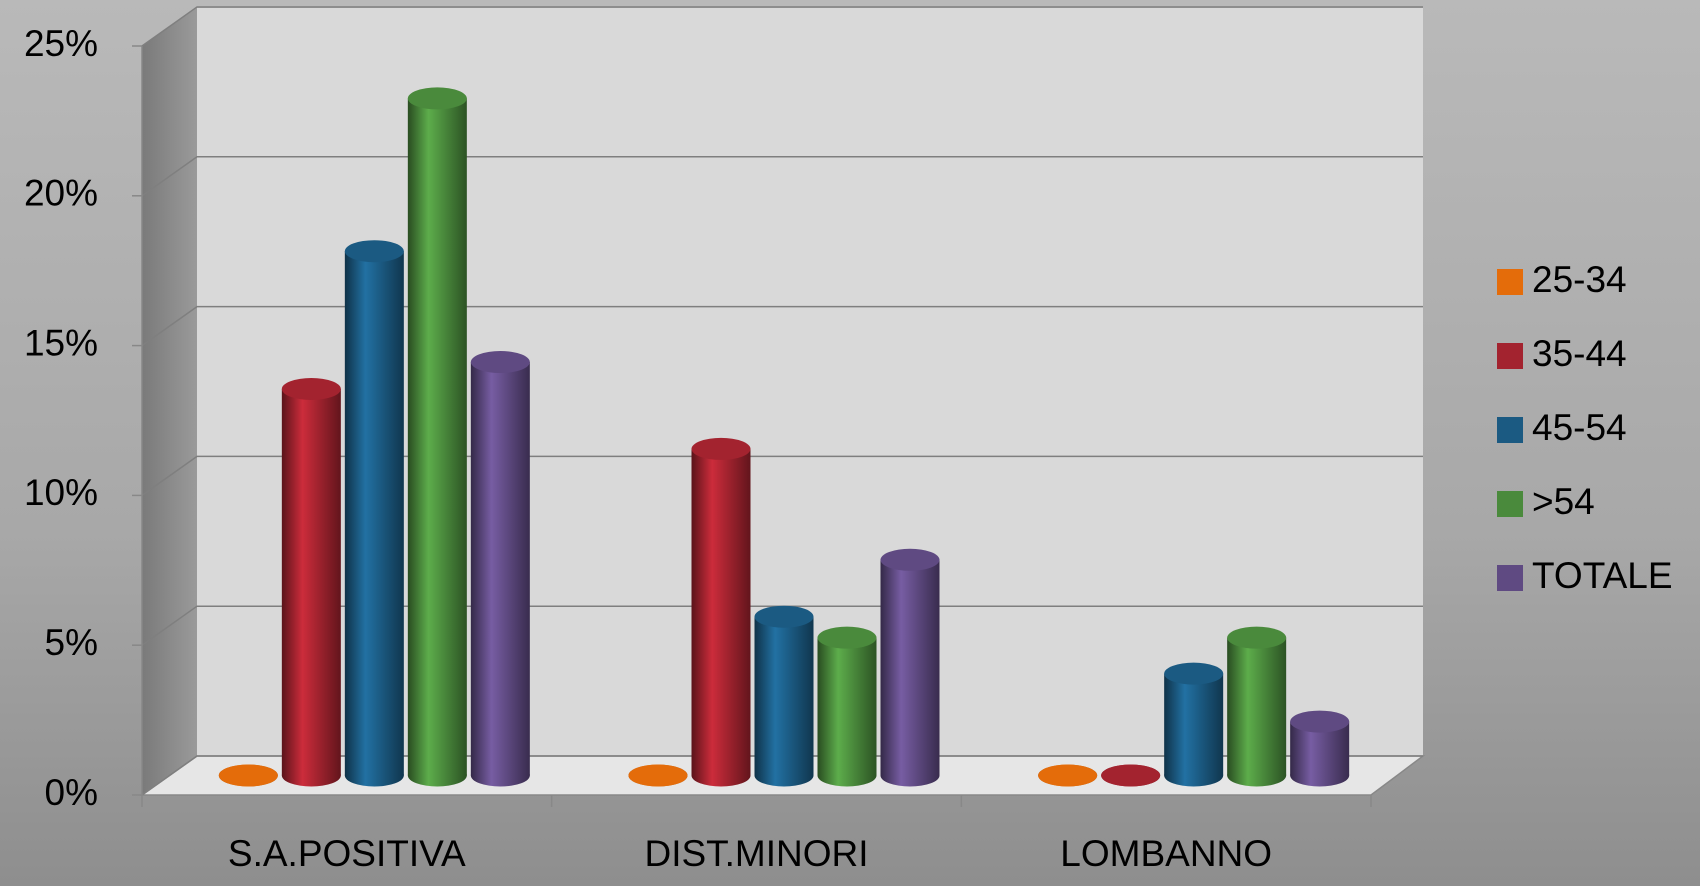 This screenshot has height=886, width=1700. What do you see at coordinates (169, 401) in the screenshot?
I see `side-wall` at bounding box center [169, 401].